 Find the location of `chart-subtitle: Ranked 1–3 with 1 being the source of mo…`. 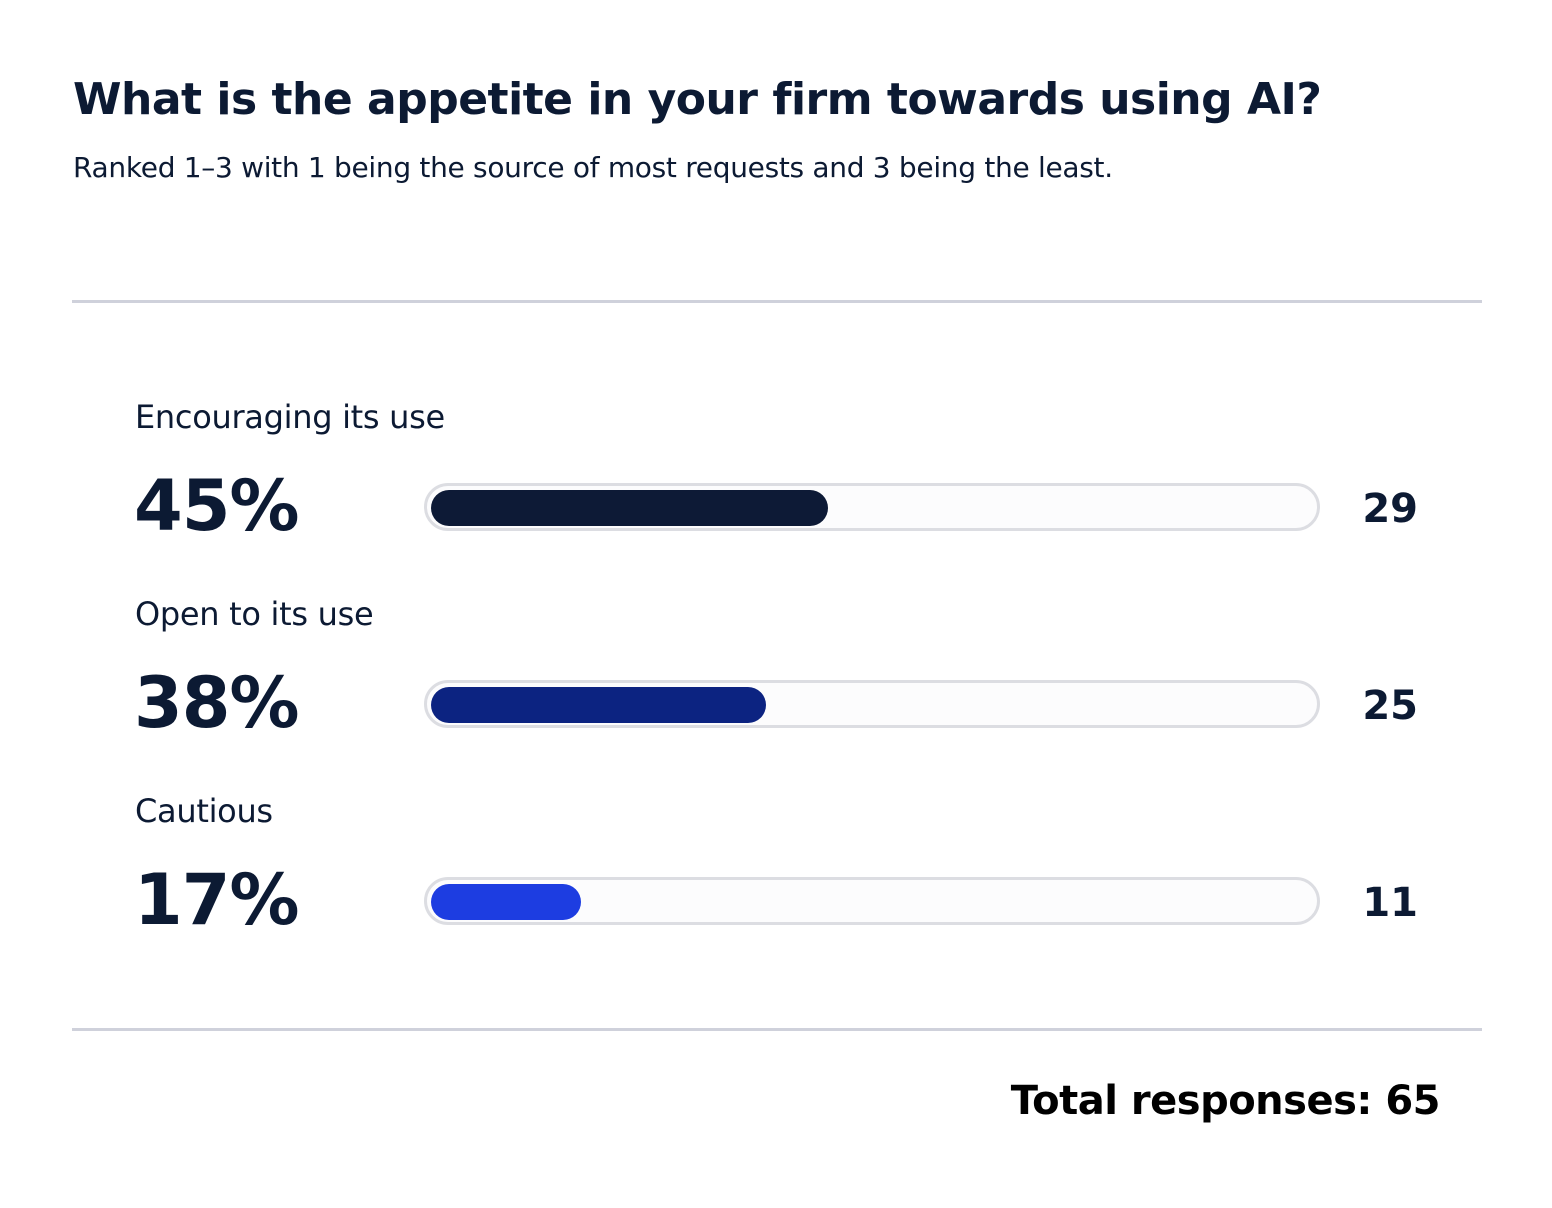

chart-subtitle: Ranked 1–3 with 1 being the source of mo… is located at coordinates (593, 167).